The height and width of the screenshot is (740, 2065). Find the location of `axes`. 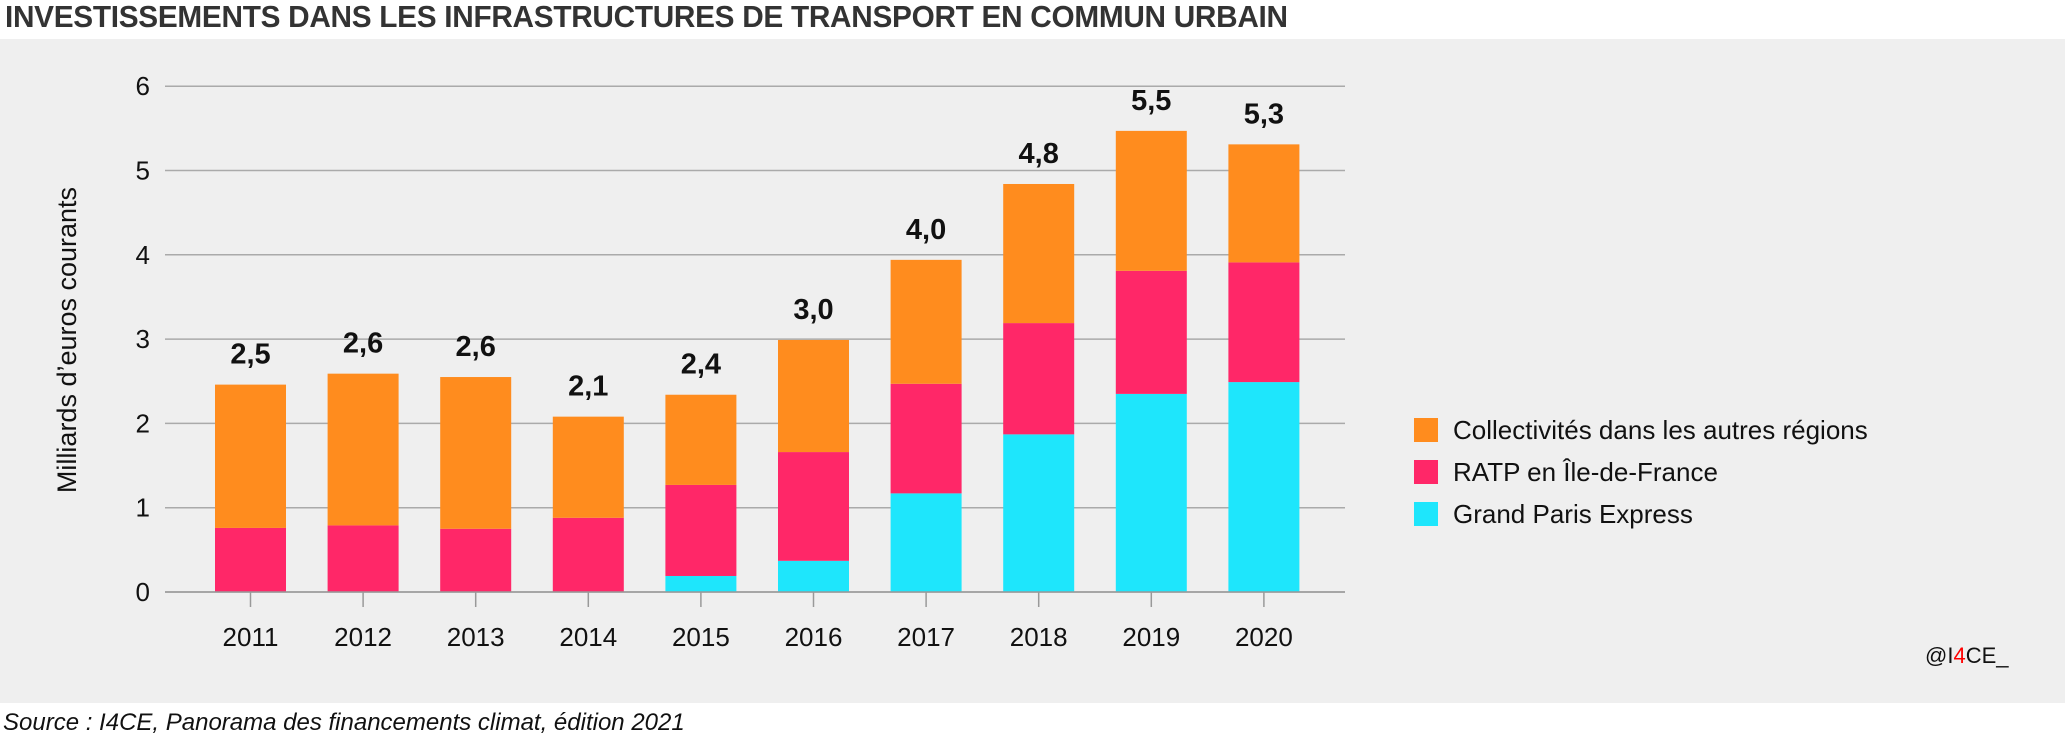

axes is located at coordinates (755, 599).